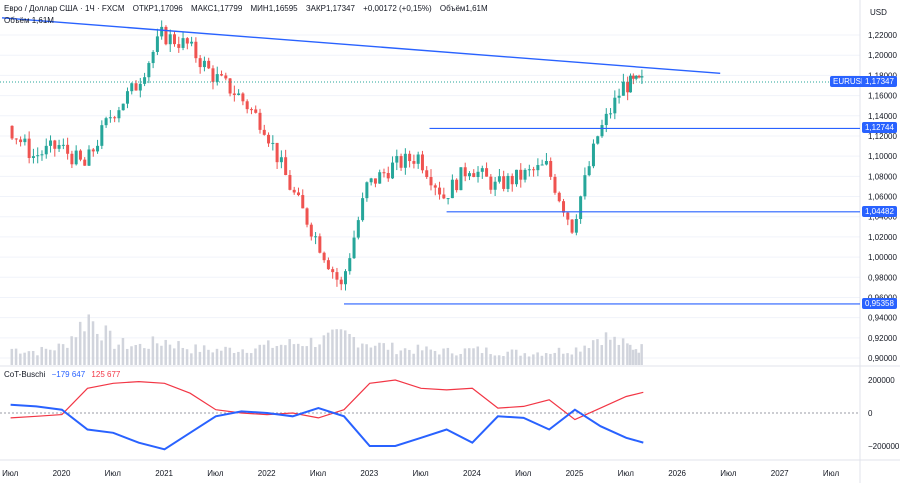  What do you see at coordinates (879, 128) in the screenshot?
I see `level-label-1: 1,12744` at bounding box center [879, 128].